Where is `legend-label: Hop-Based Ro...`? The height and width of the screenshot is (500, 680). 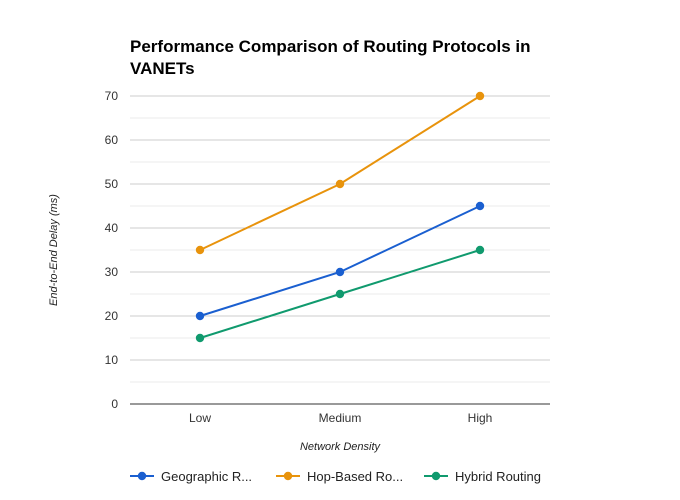
legend-label: Hop-Based Ro... is located at coordinates (355, 476).